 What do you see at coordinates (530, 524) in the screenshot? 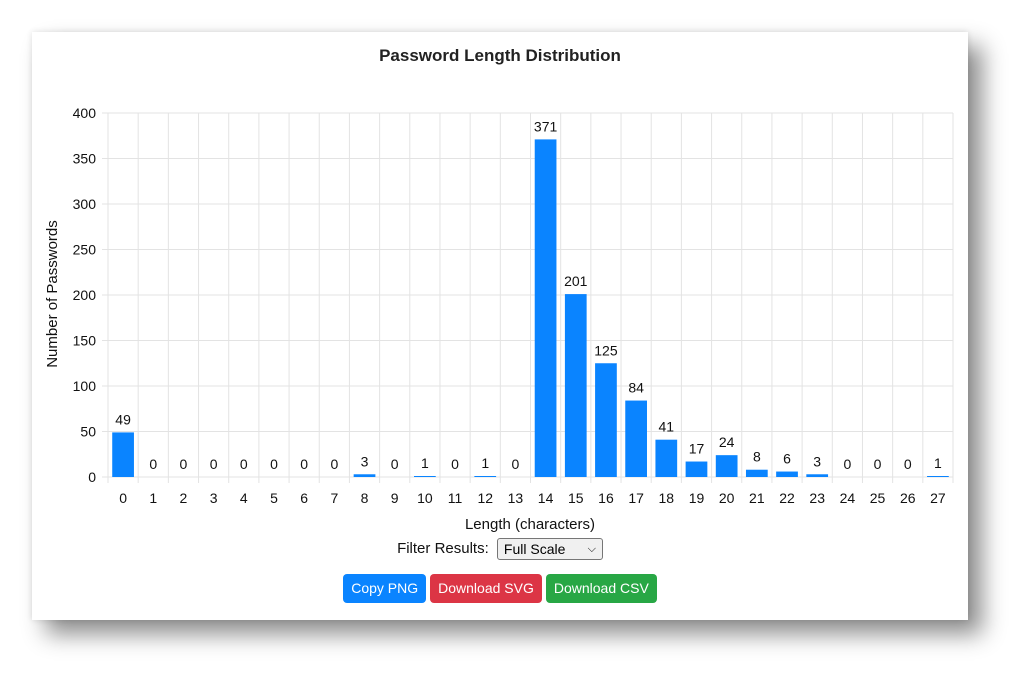
I see `x-axis-label: Length (characters)` at bounding box center [530, 524].